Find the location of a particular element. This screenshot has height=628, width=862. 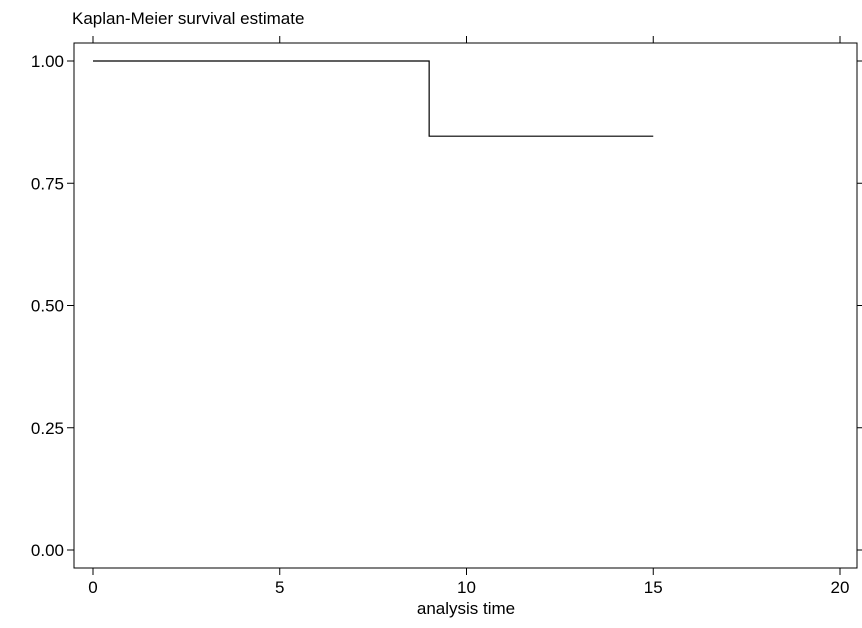

series-layer is located at coordinates (373, 98).